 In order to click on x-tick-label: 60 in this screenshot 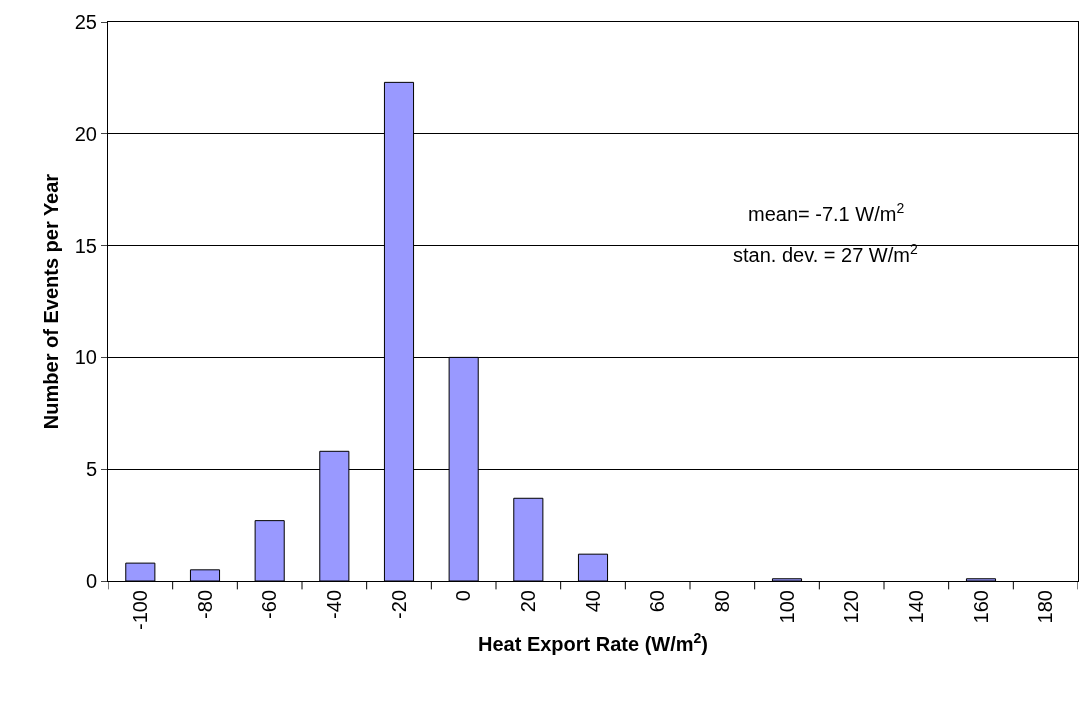, I will do `click(657, 601)`.